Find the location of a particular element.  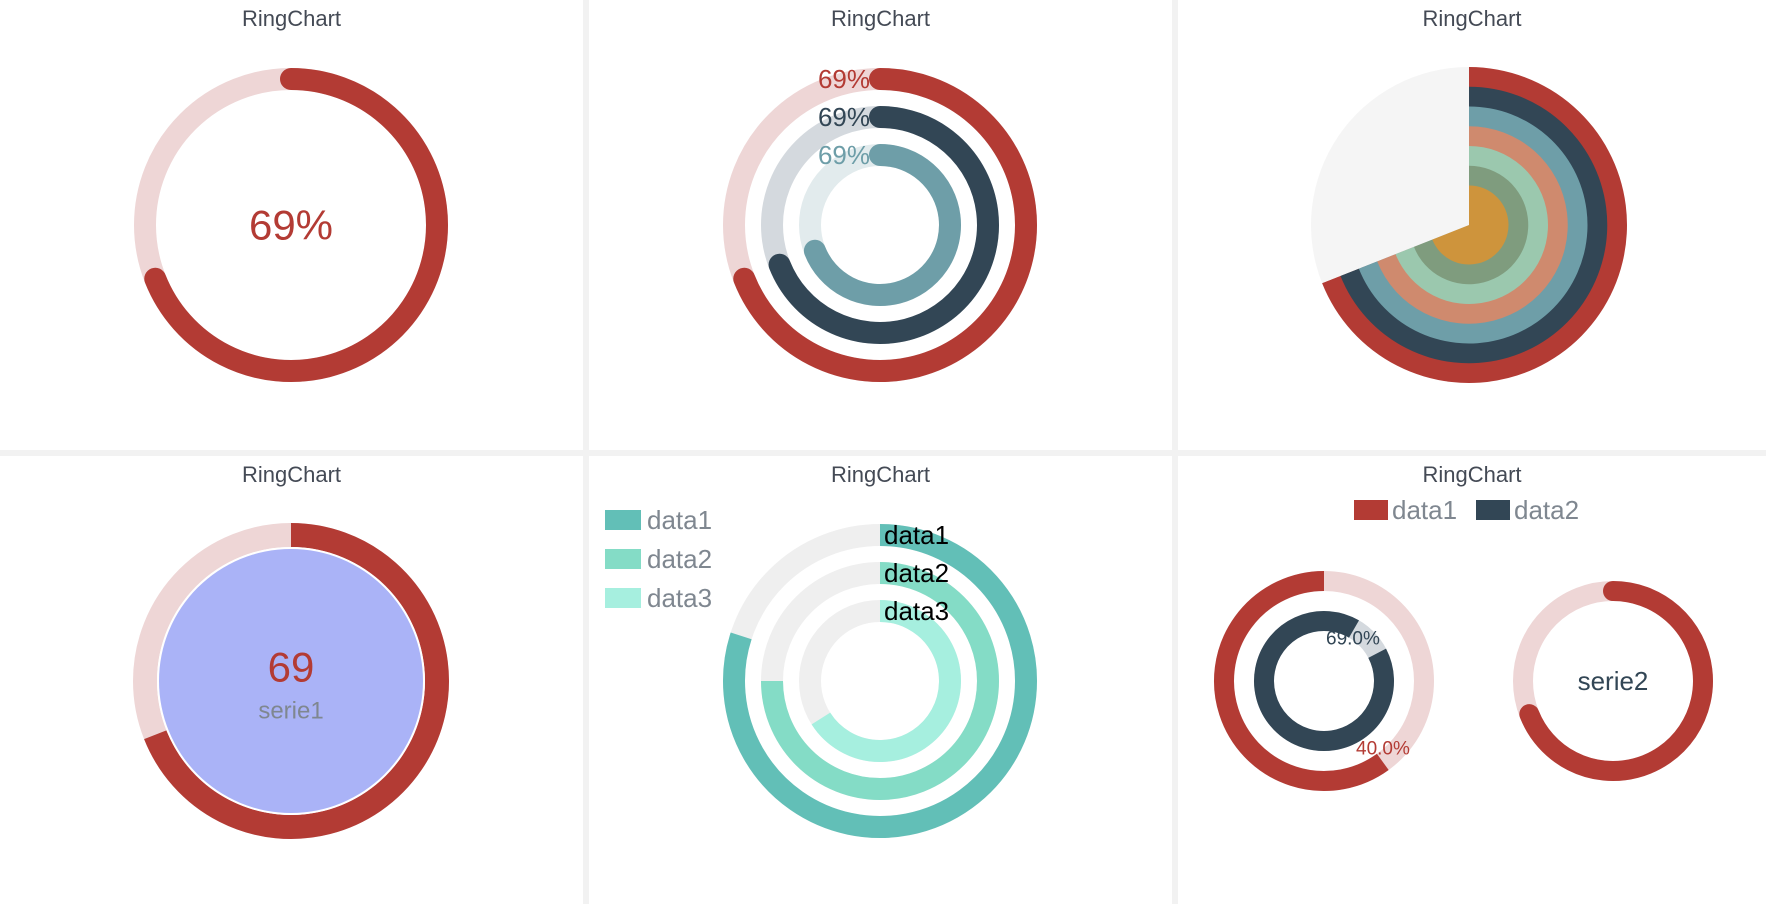

ring-chart-5: data1 data1 data2 data2 data3 data3 is located at coordinates (821, 671).